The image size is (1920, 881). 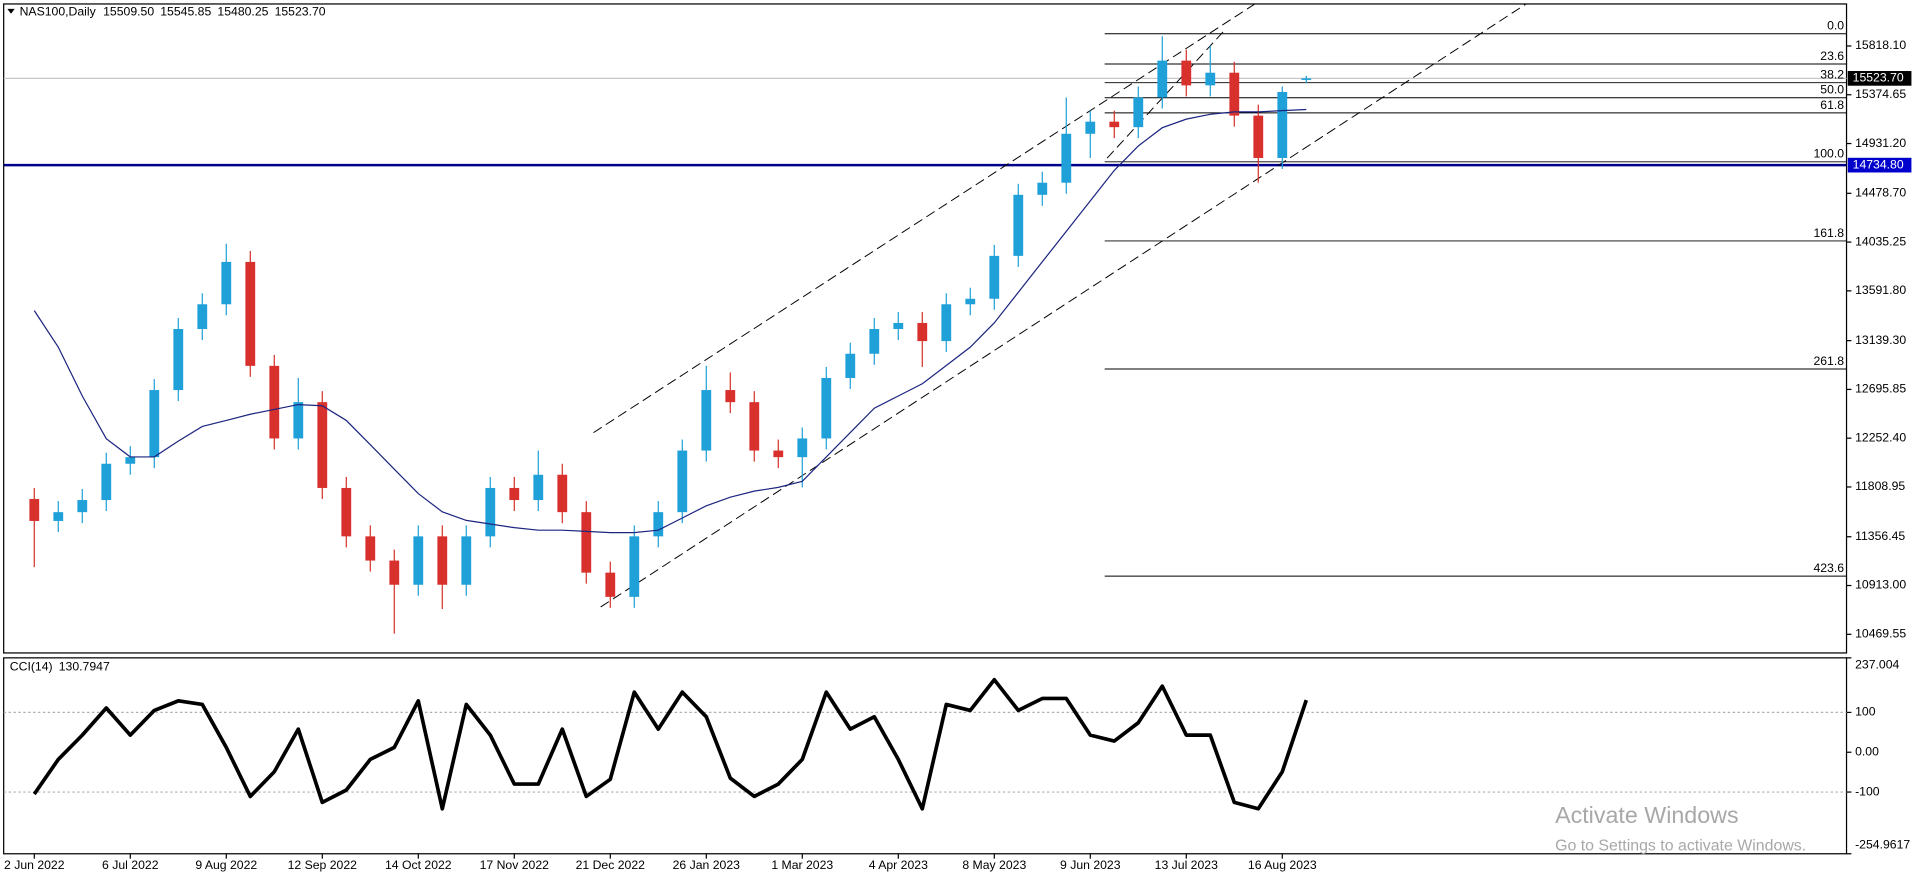 I want to click on y-tick-label: 13591.80, so click(x=1880, y=290).